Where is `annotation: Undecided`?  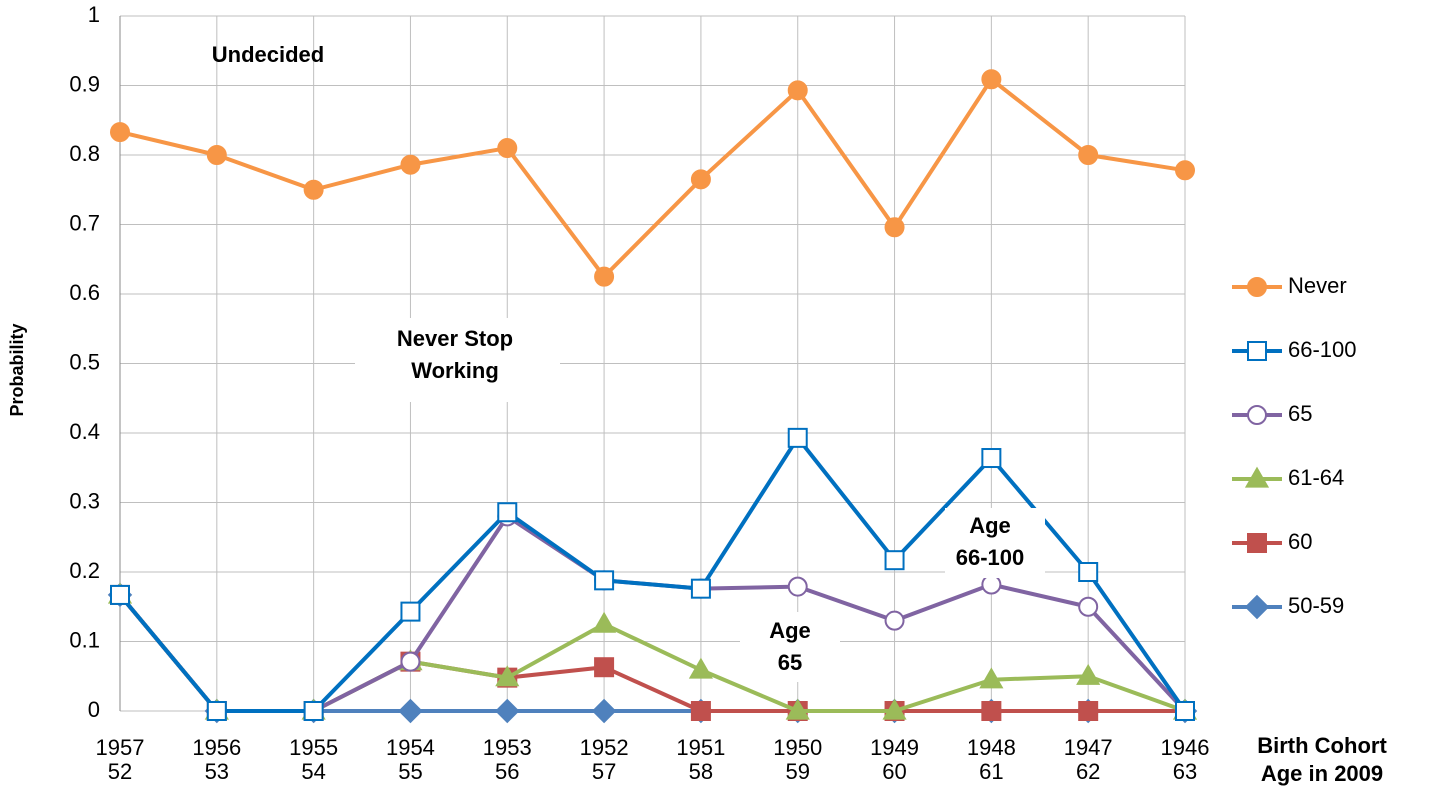
annotation: Undecided is located at coordinates (268, 54).